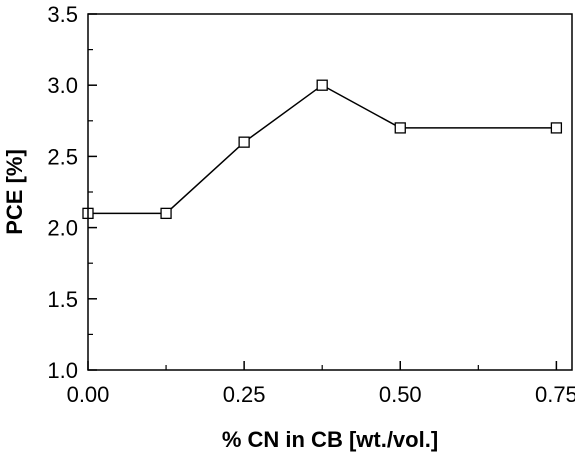  Describe the element at coordinates (14, 192) in the screenshot. I see `y-axis-title: PCE [%]` at that location.